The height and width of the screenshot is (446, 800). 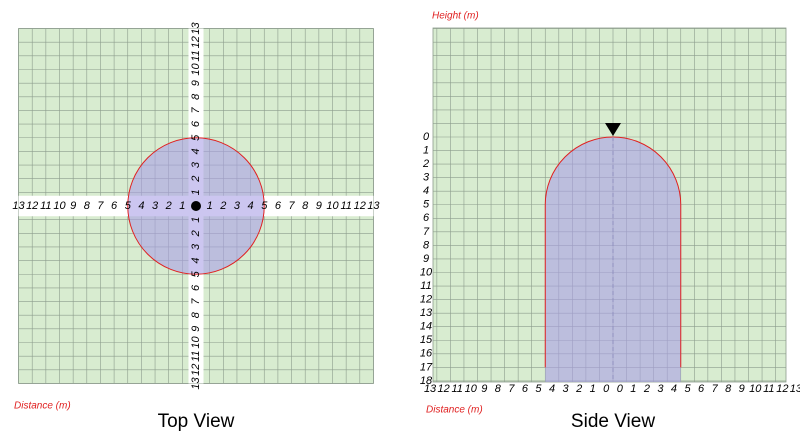 I want to click on view-title: Side View, so click(x=613, y=421).